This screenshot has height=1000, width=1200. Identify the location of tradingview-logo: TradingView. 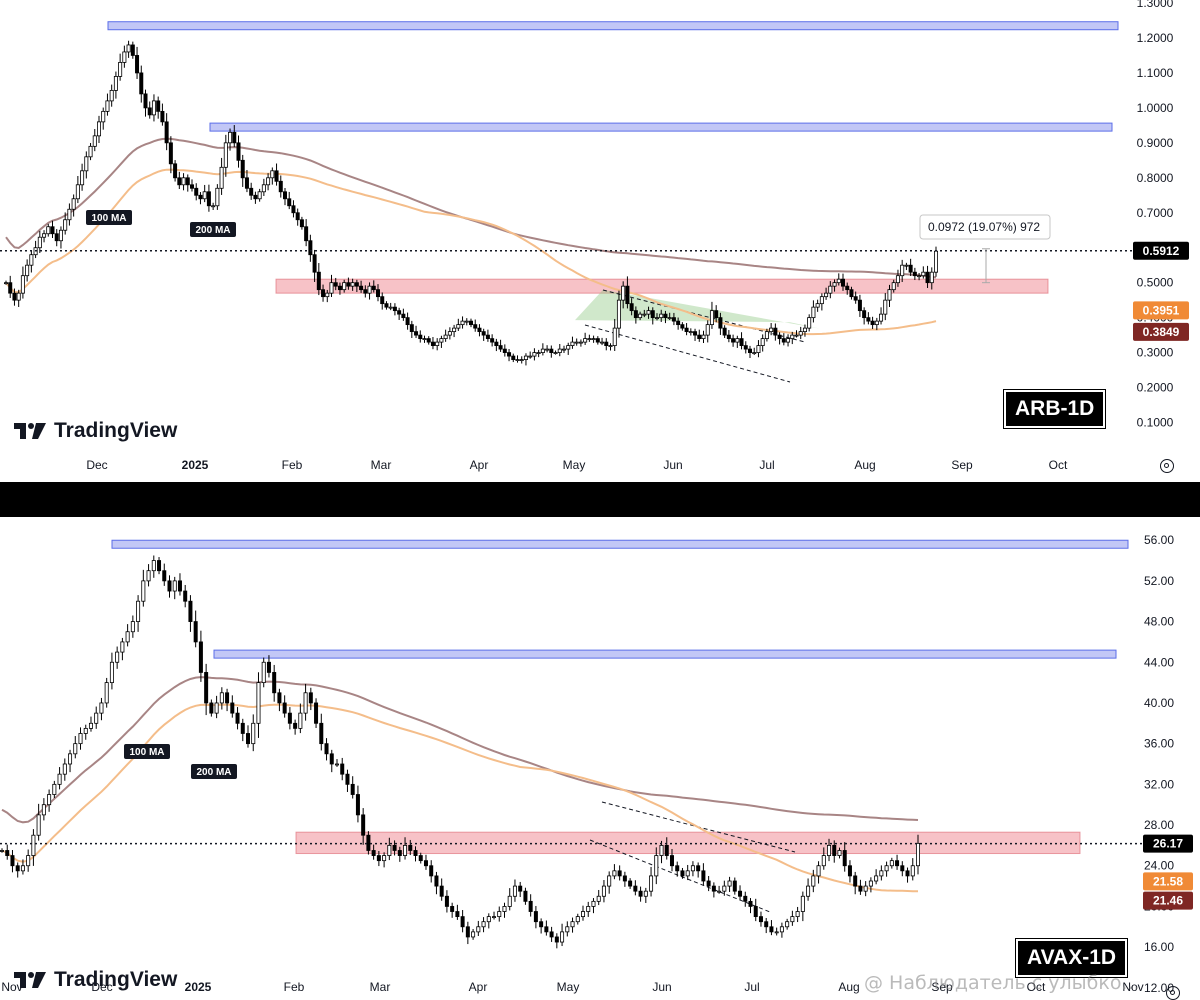
(95, 431).